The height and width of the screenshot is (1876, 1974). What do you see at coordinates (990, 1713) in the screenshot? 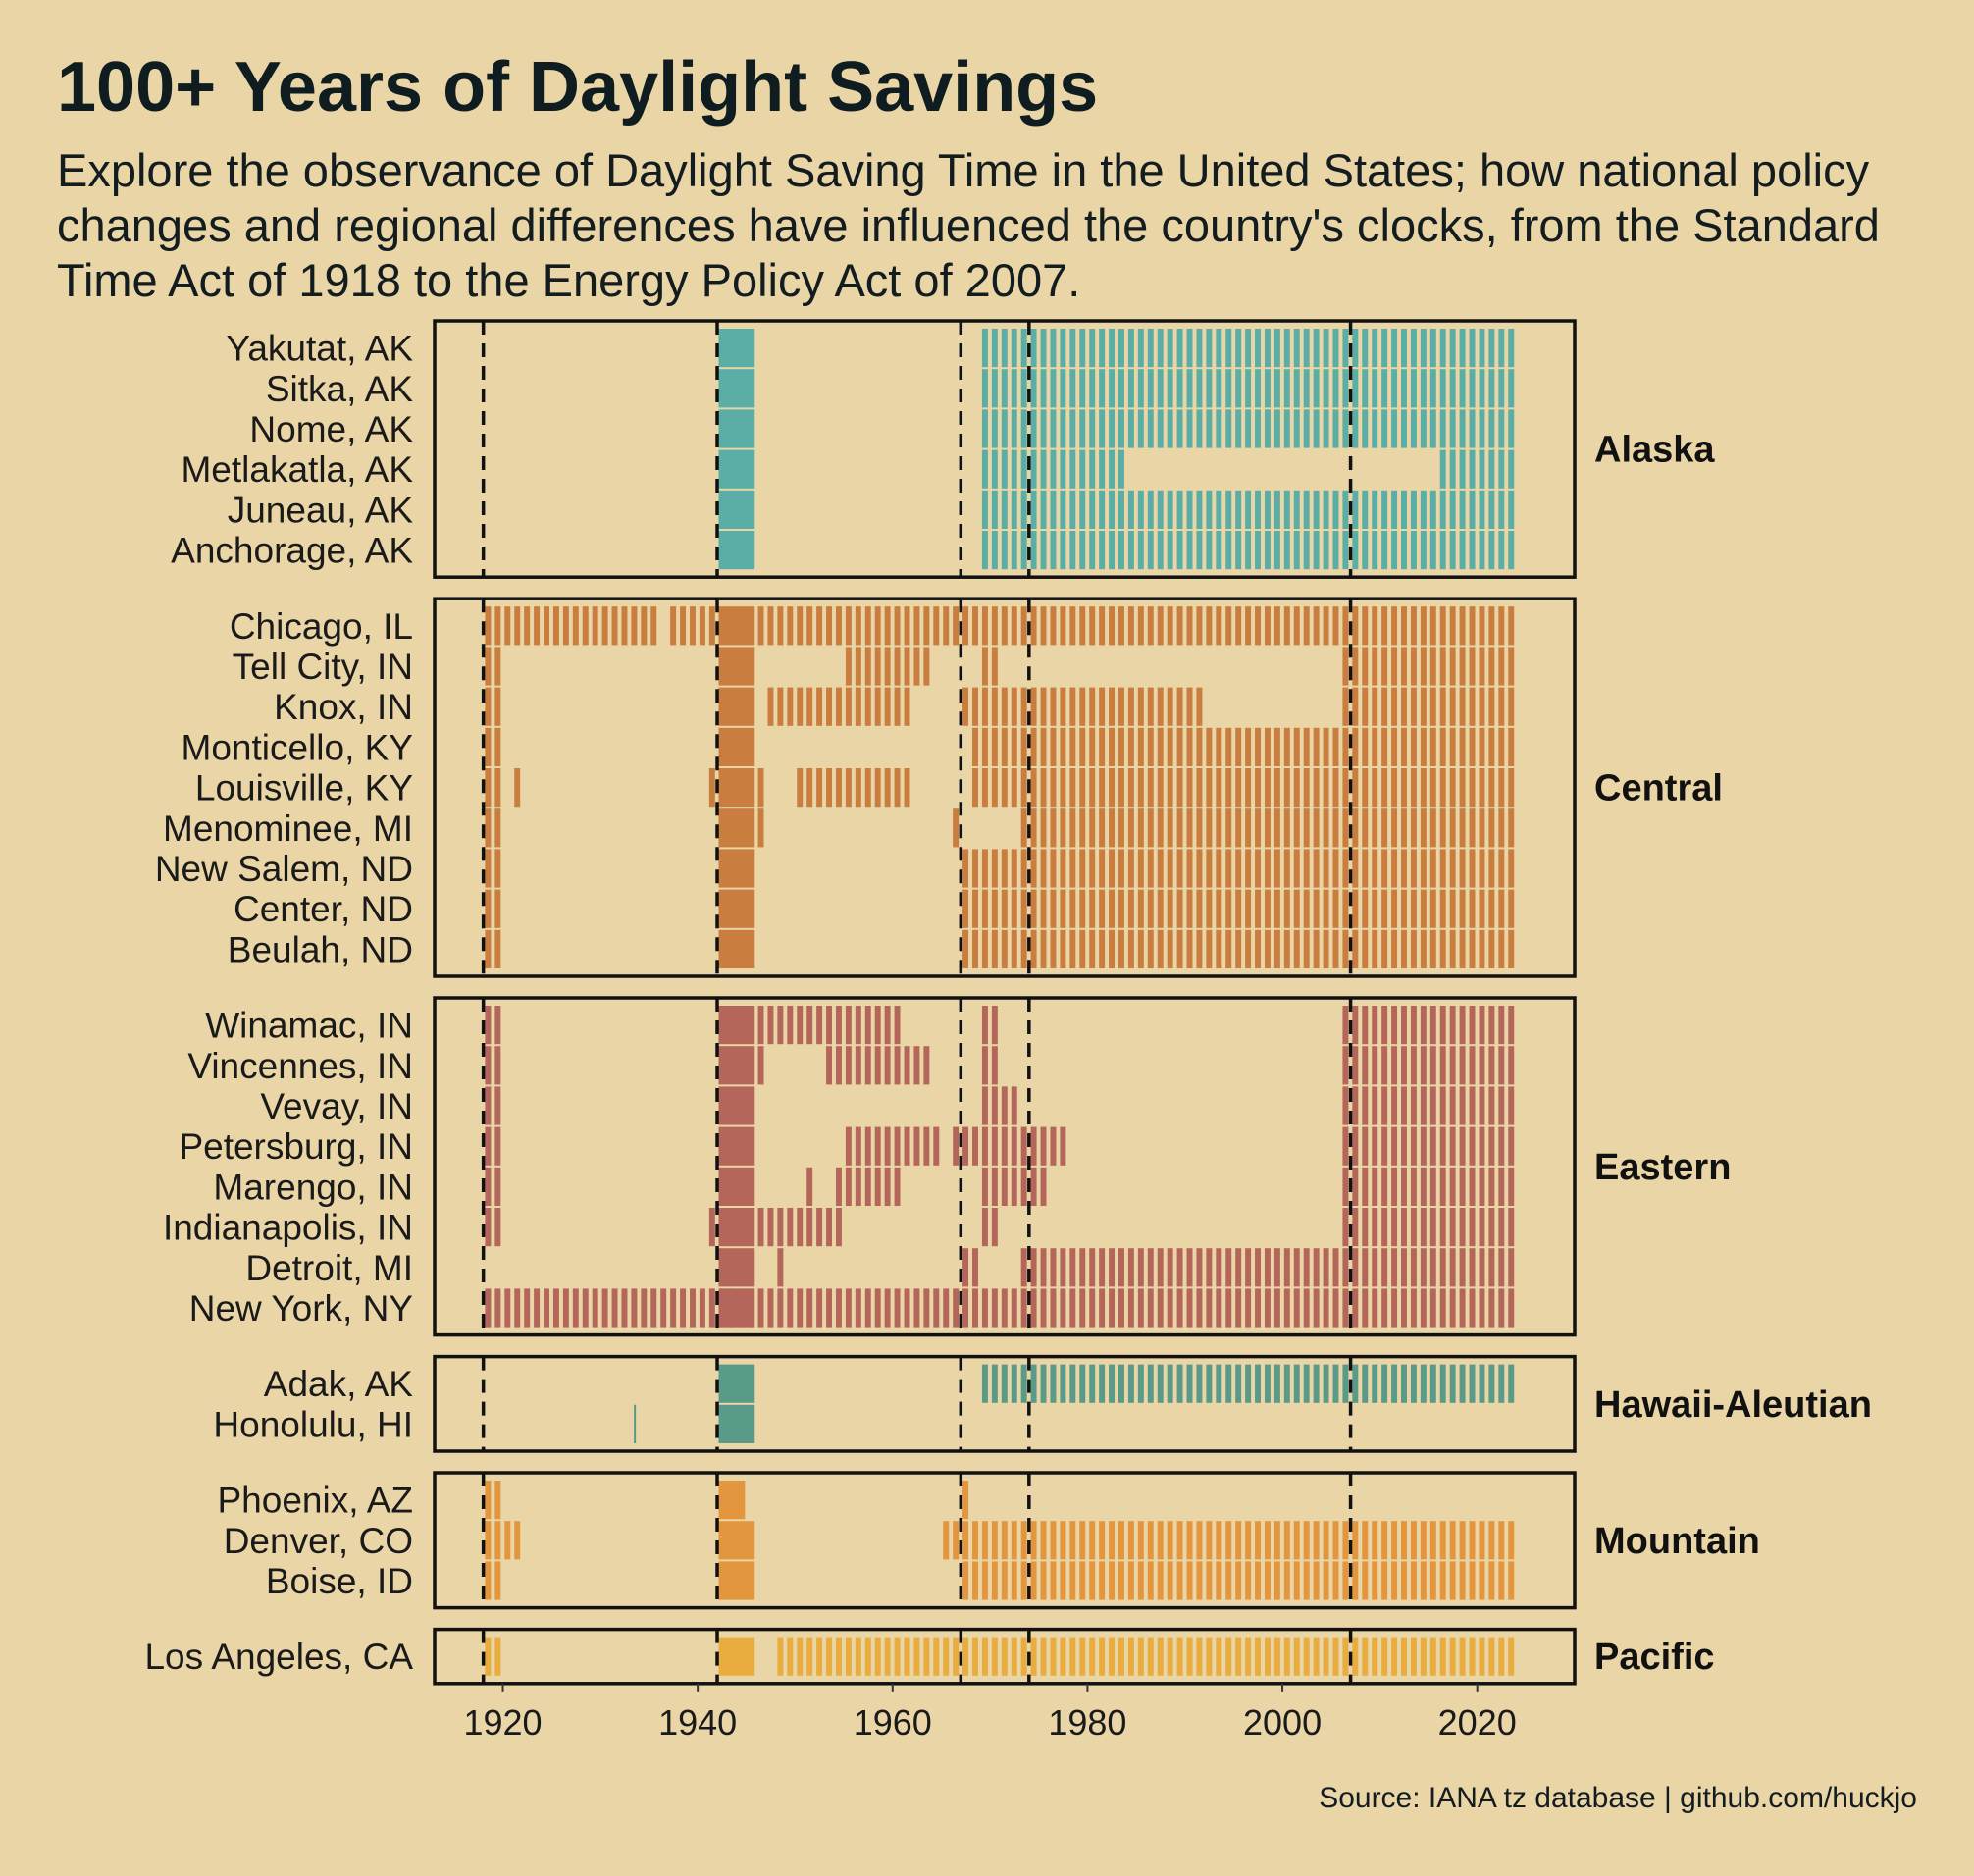
I see `x-axis: 1920 1940 1960 1980 2000 2020` at bounding box center [990, 1713].